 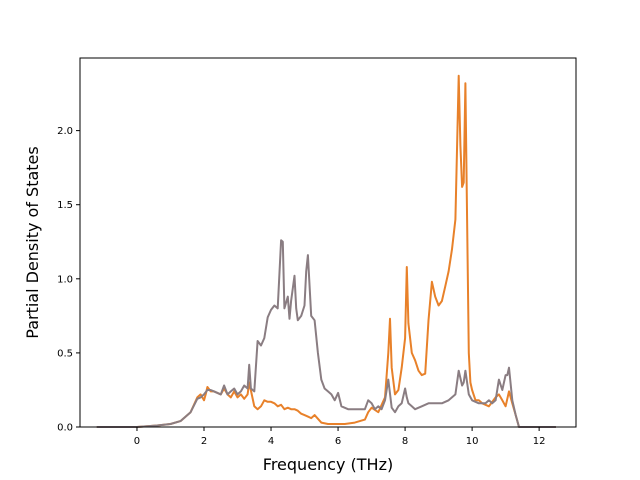 I want to click on x-tick-label: 2, so click(x=204, y=441).